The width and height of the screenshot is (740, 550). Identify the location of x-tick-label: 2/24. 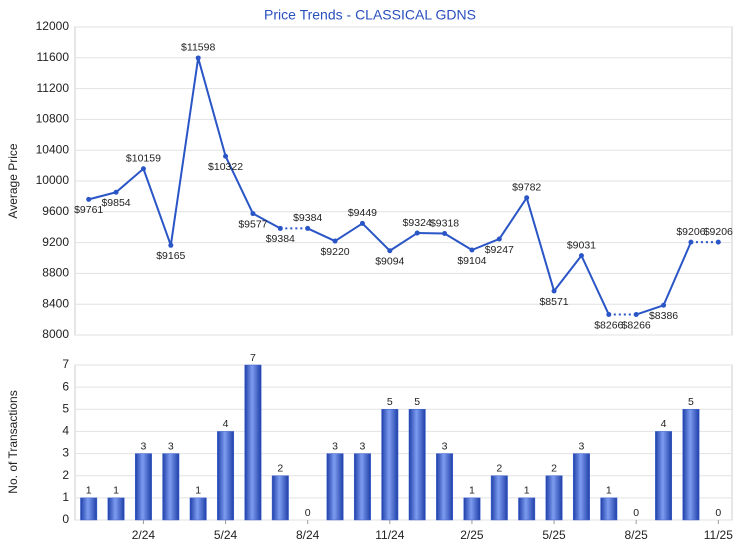
(144, 535).